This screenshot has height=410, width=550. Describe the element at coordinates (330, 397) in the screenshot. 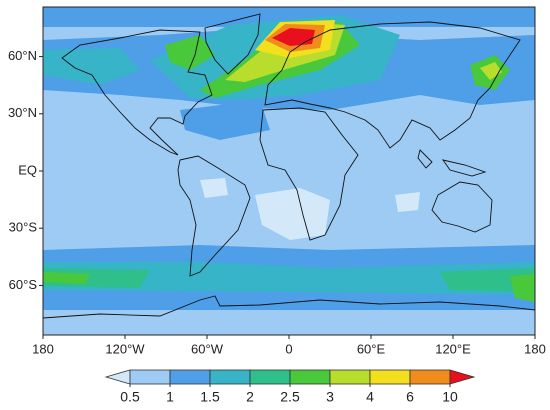

I see `colorbar-label: 3` at that location.